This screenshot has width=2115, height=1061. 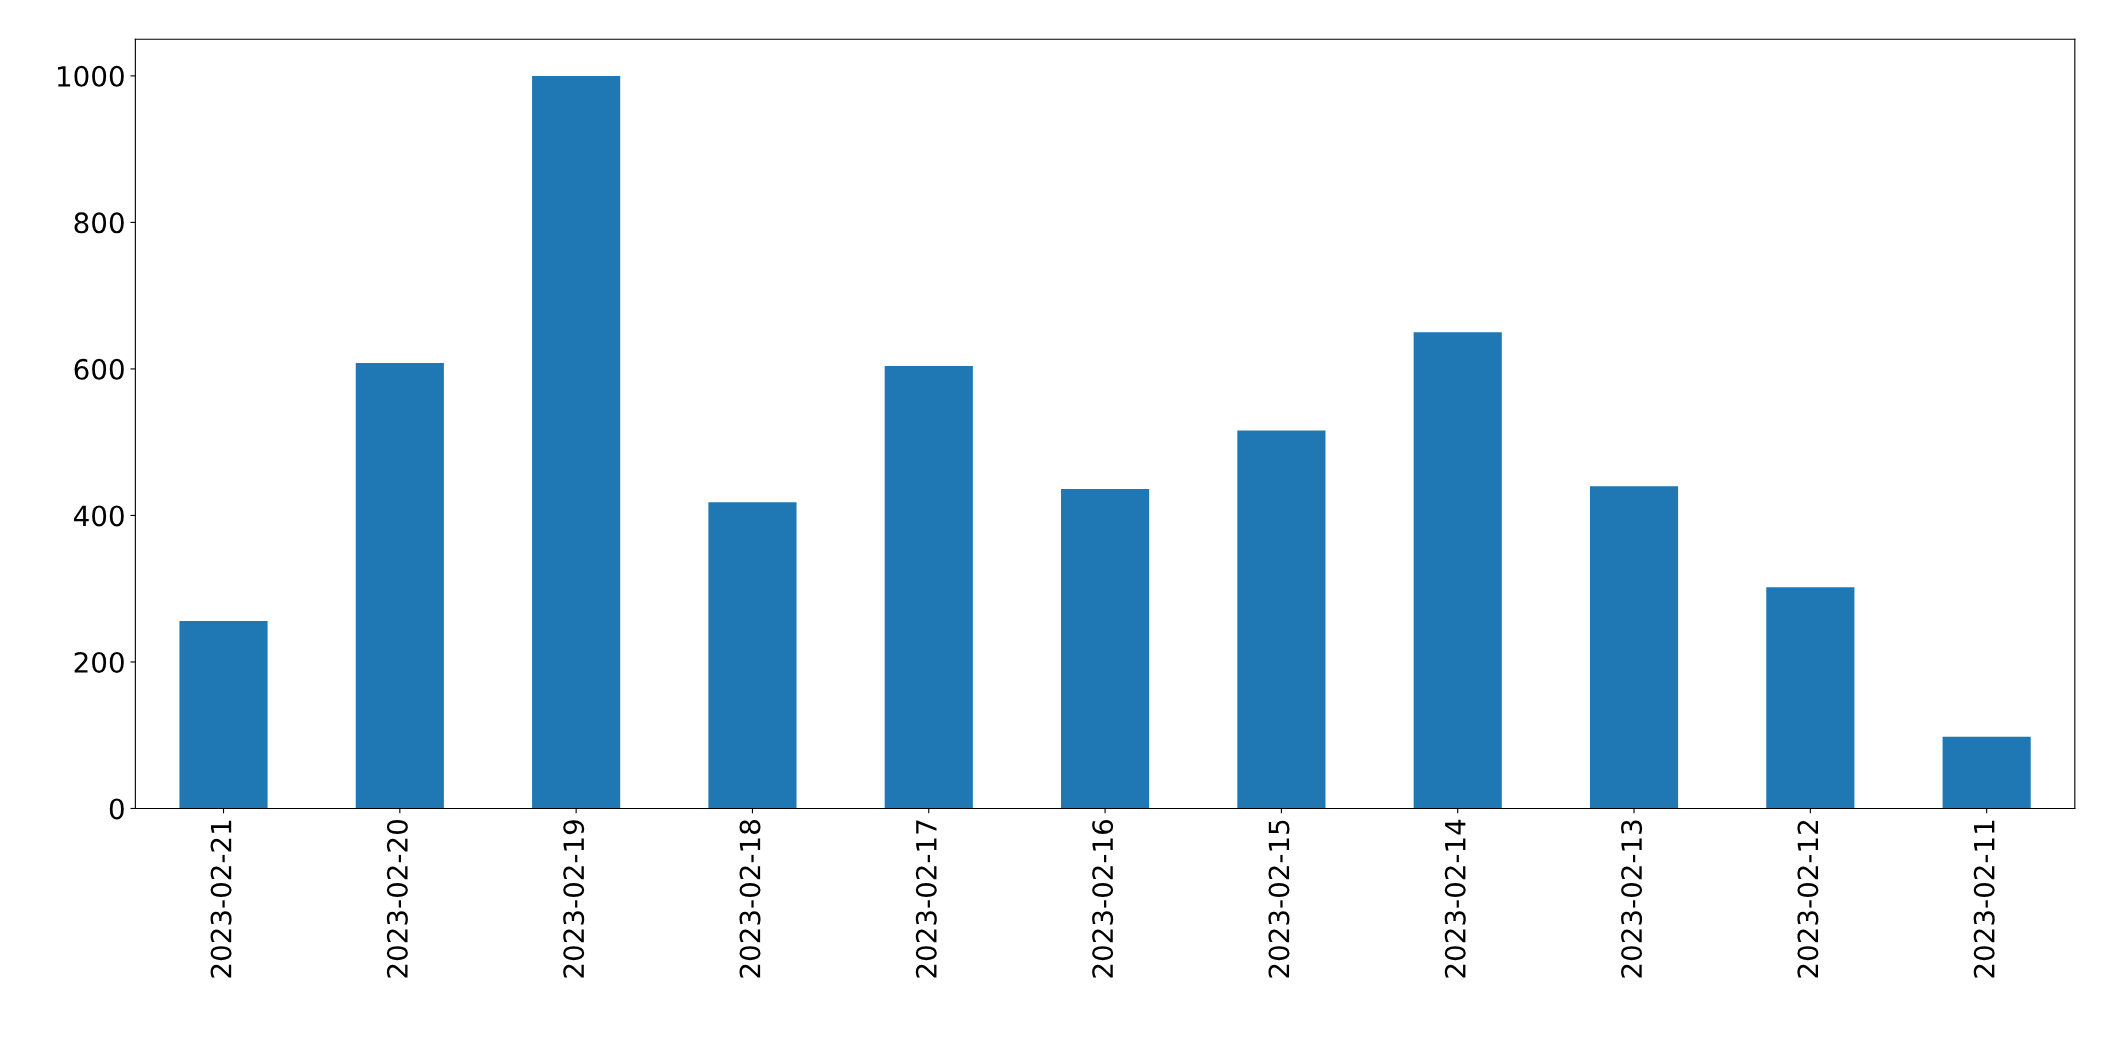 I want to click on y-tick-label: 800, so click(x=99, y=223).